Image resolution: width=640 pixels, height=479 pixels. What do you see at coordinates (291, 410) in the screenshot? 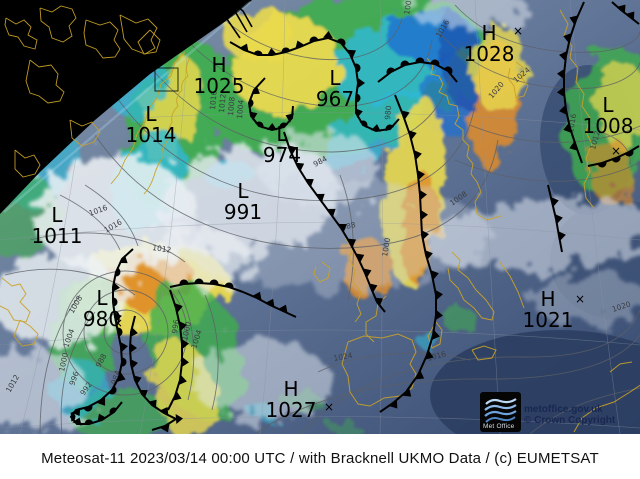
I see `pressure-value: 1027` at bounding box center [291, 410].